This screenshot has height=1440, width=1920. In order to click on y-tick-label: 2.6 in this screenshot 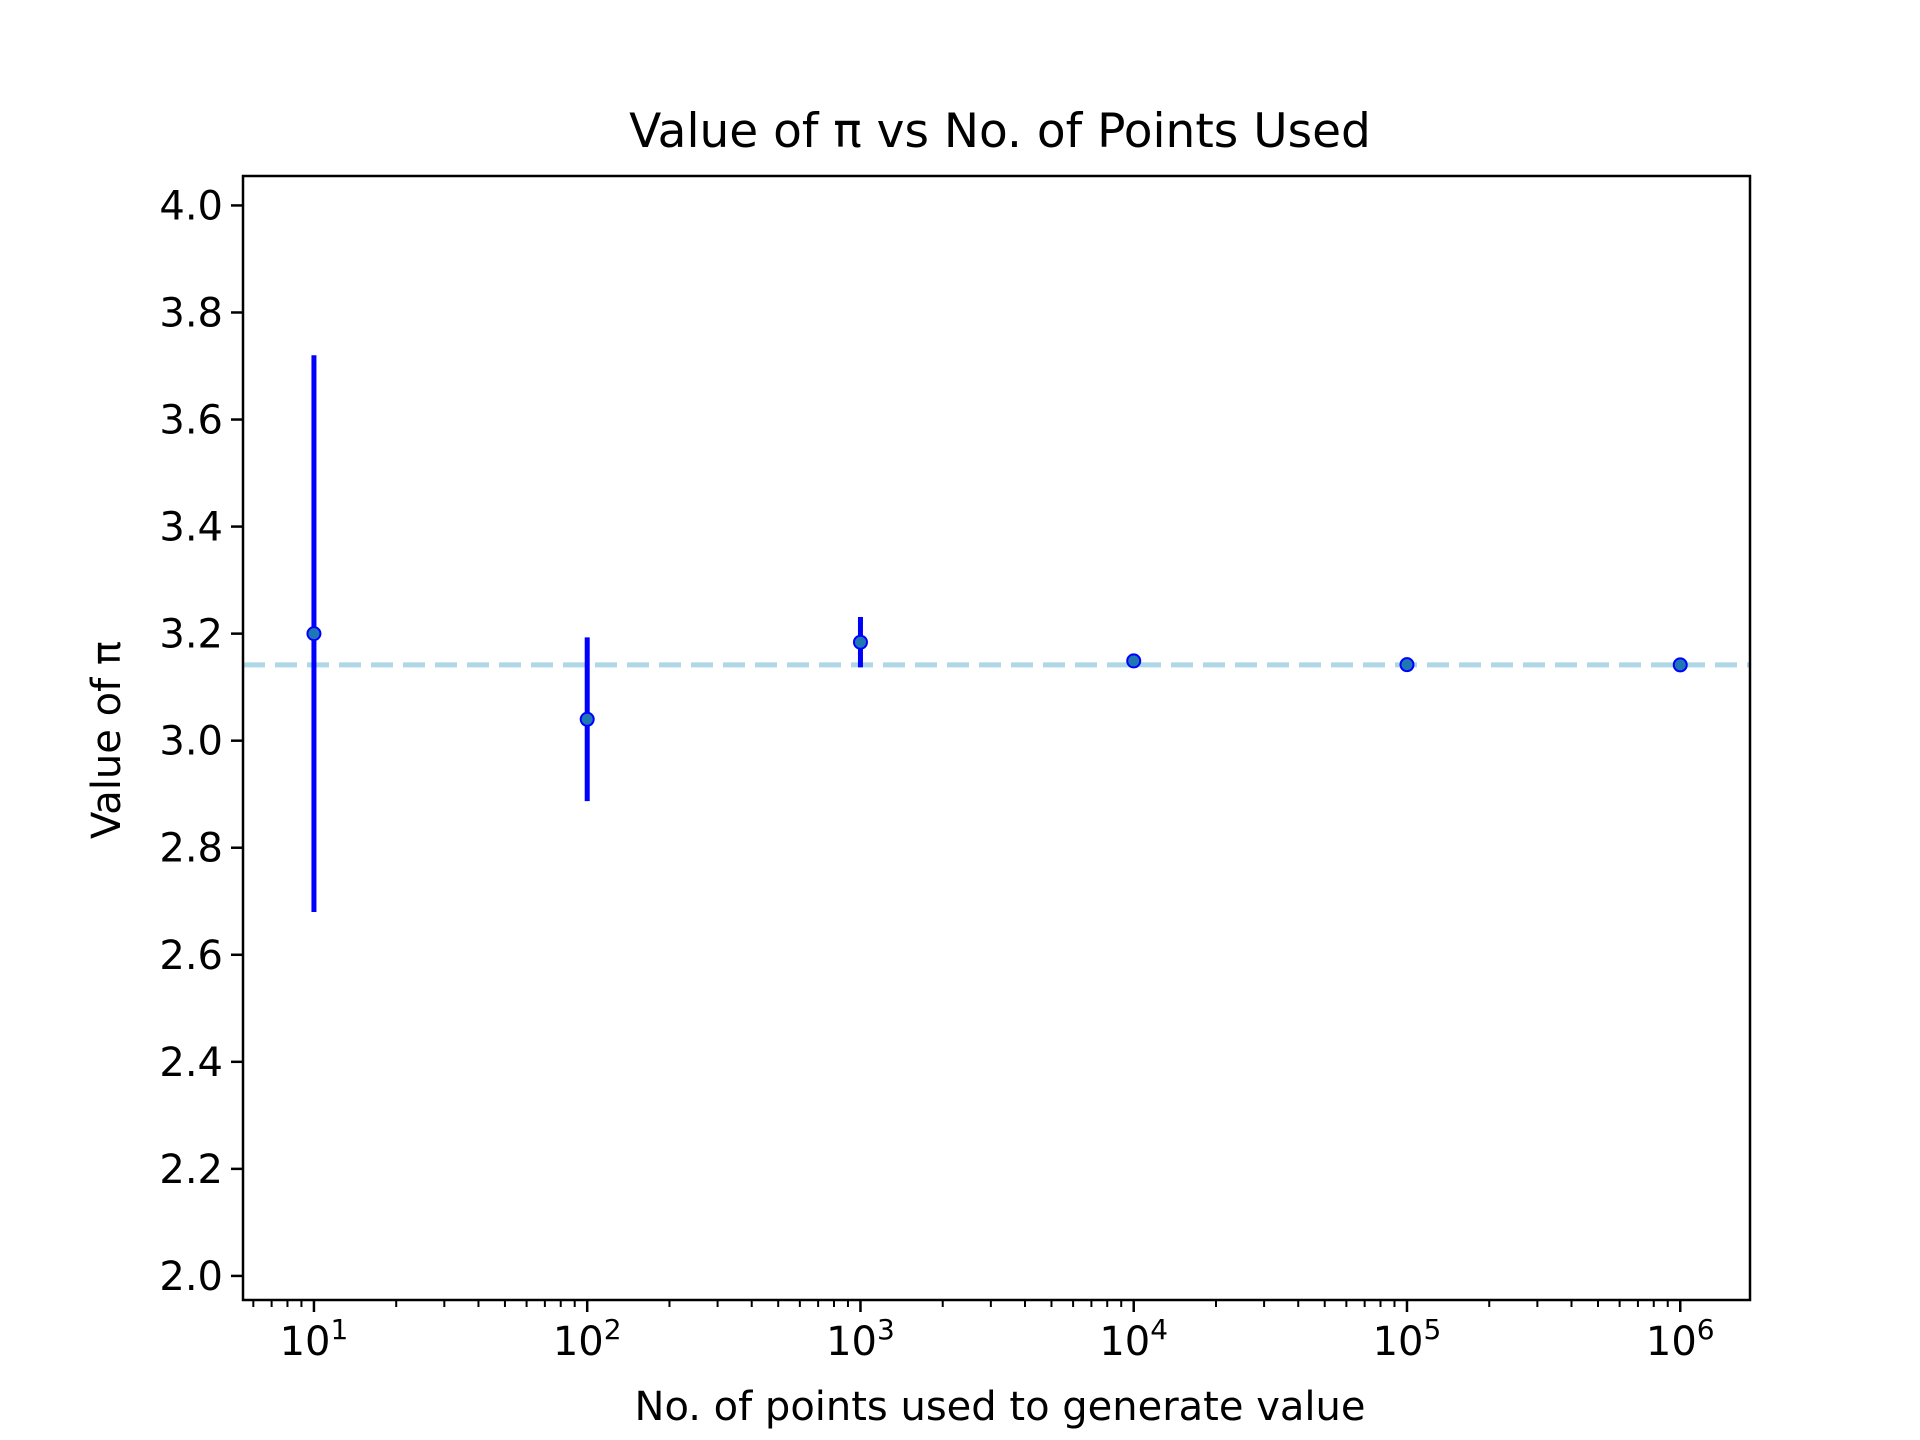, I will do `click(191, 956)`.